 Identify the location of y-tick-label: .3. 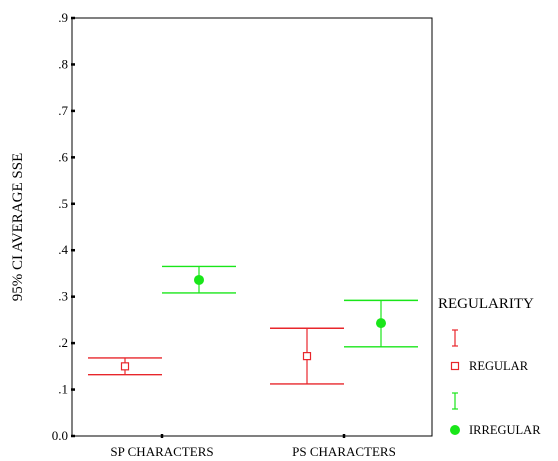
(63, 296).